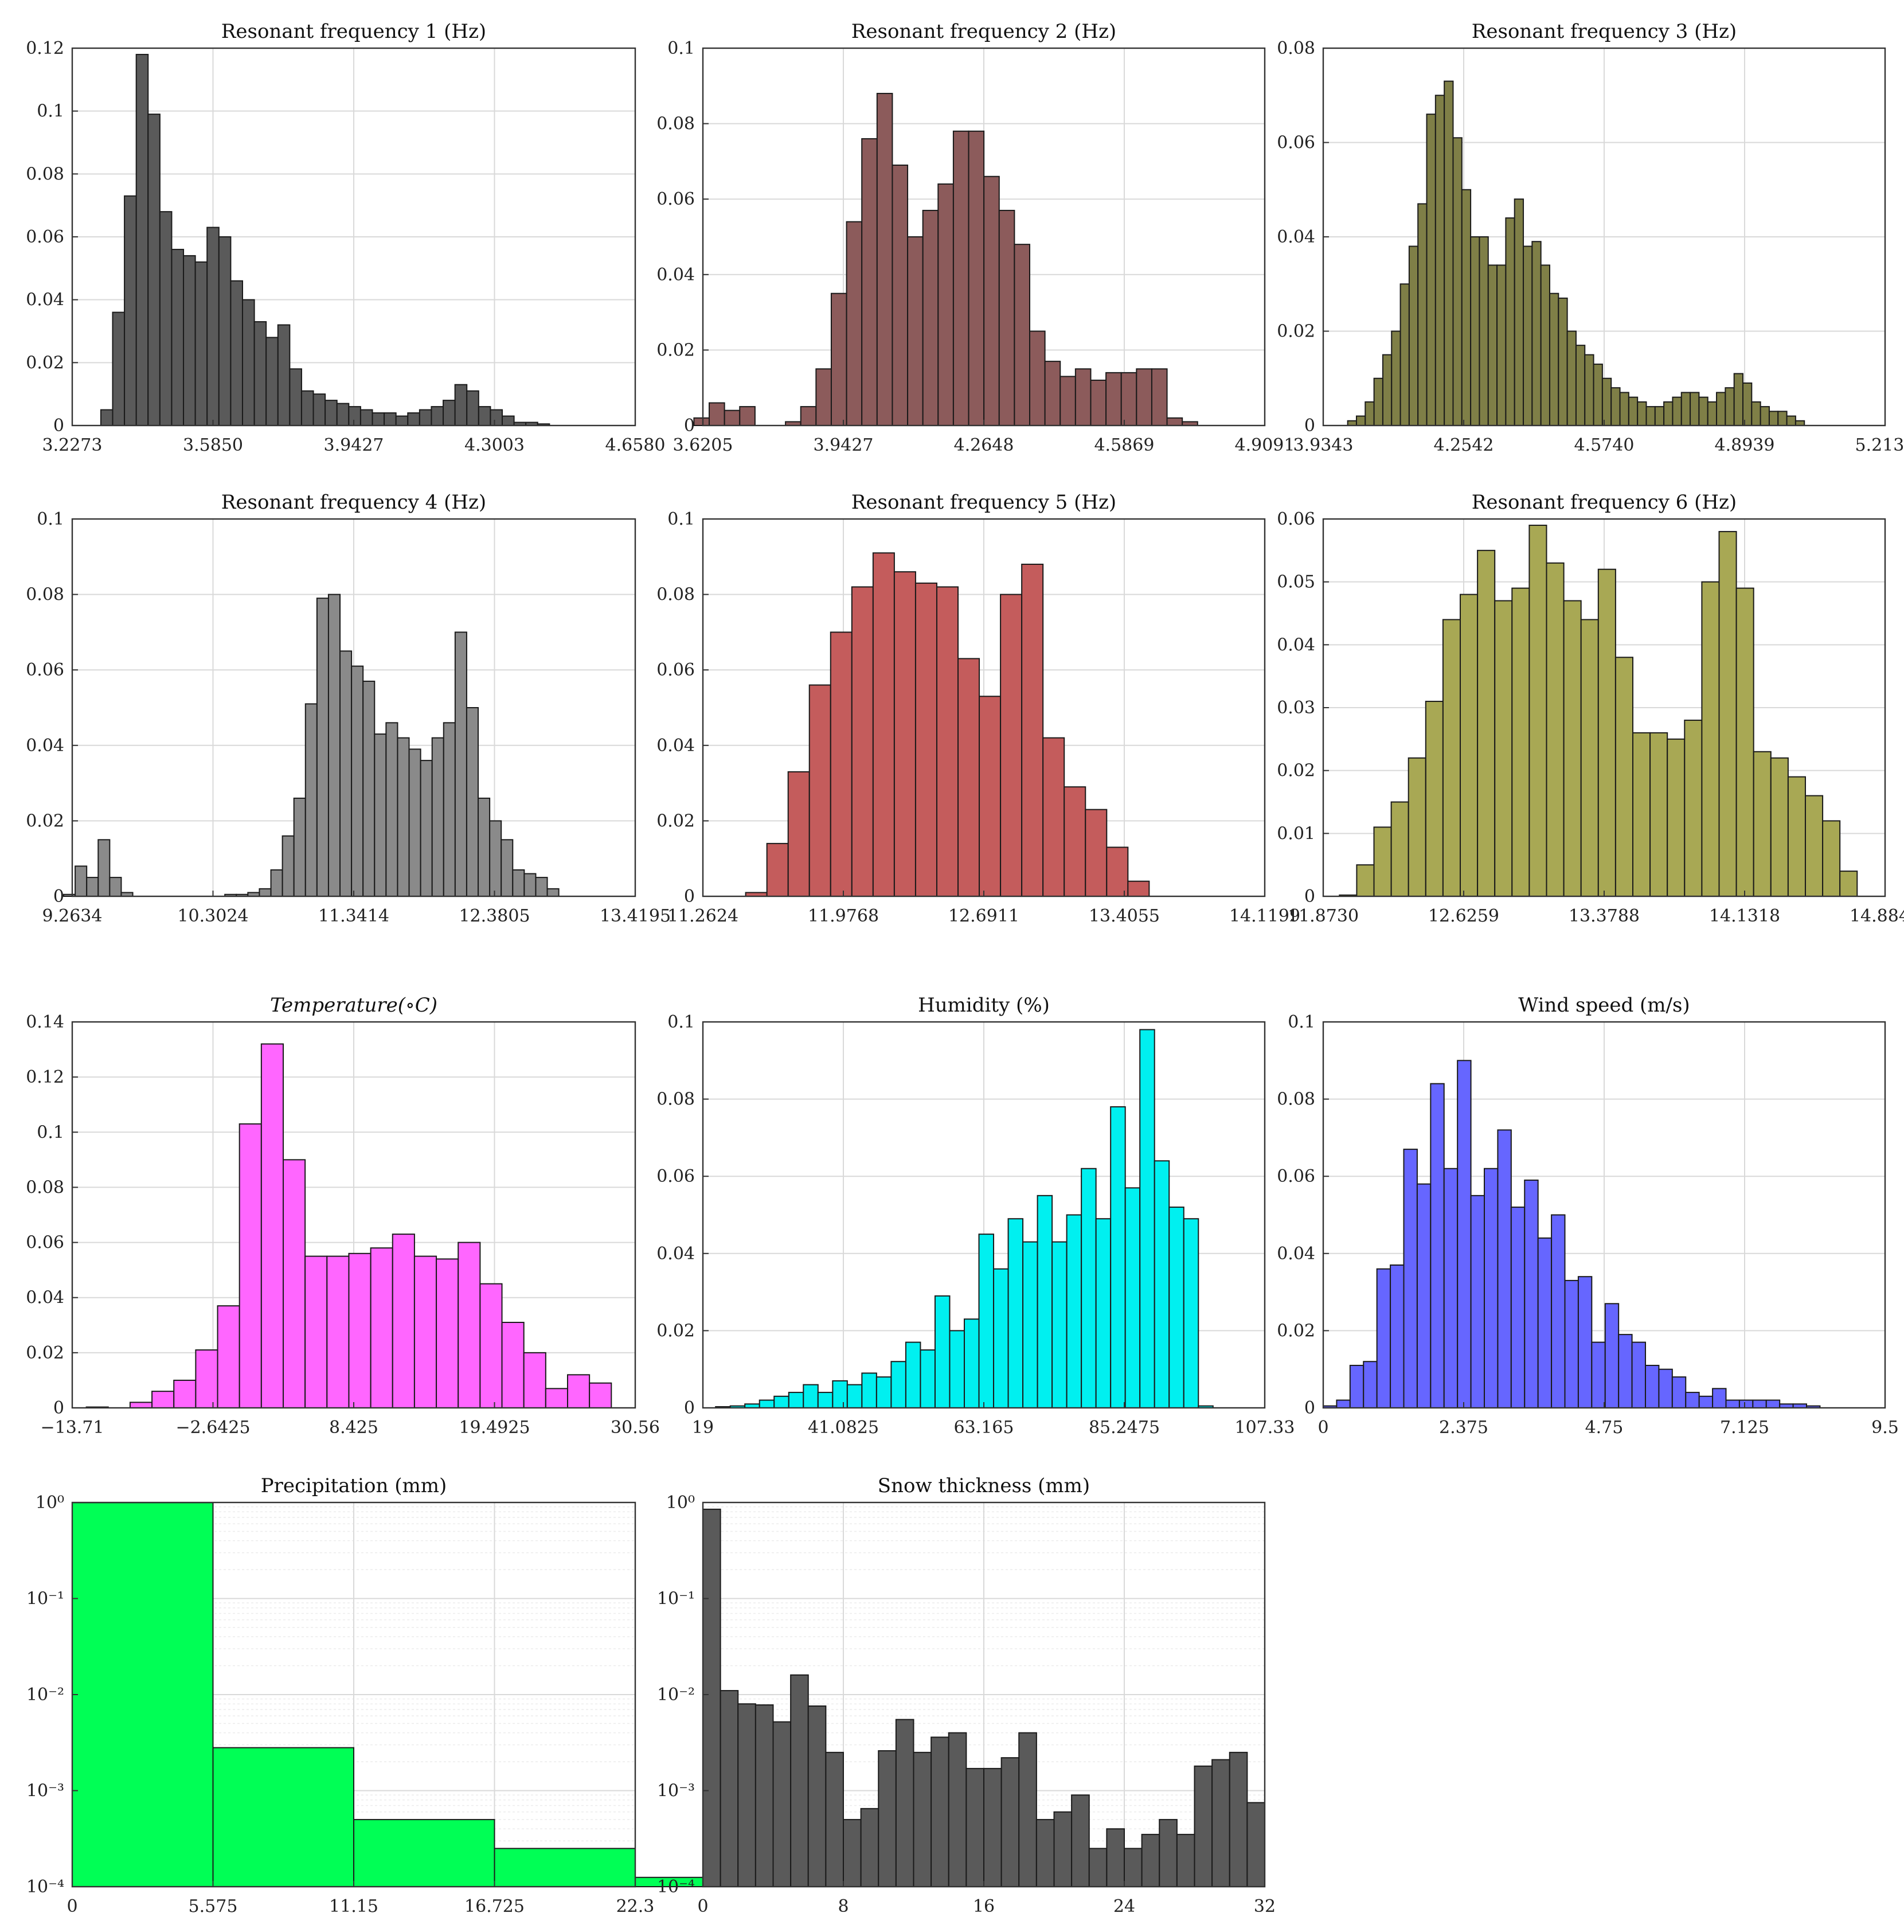  I want to click on x-tick-label: 12.6259, so click(1463, 916).